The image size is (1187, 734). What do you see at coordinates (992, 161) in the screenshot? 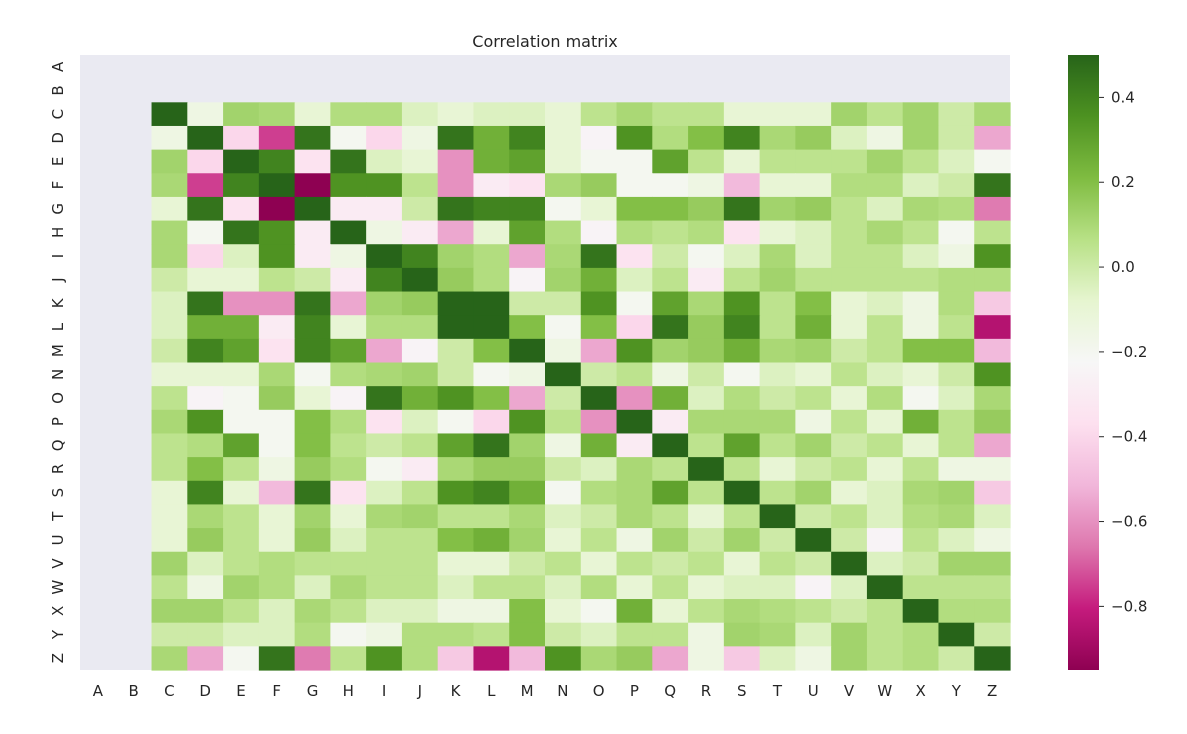
I see `heatmap-cell-E-Z` at bounding box center [992, 161].